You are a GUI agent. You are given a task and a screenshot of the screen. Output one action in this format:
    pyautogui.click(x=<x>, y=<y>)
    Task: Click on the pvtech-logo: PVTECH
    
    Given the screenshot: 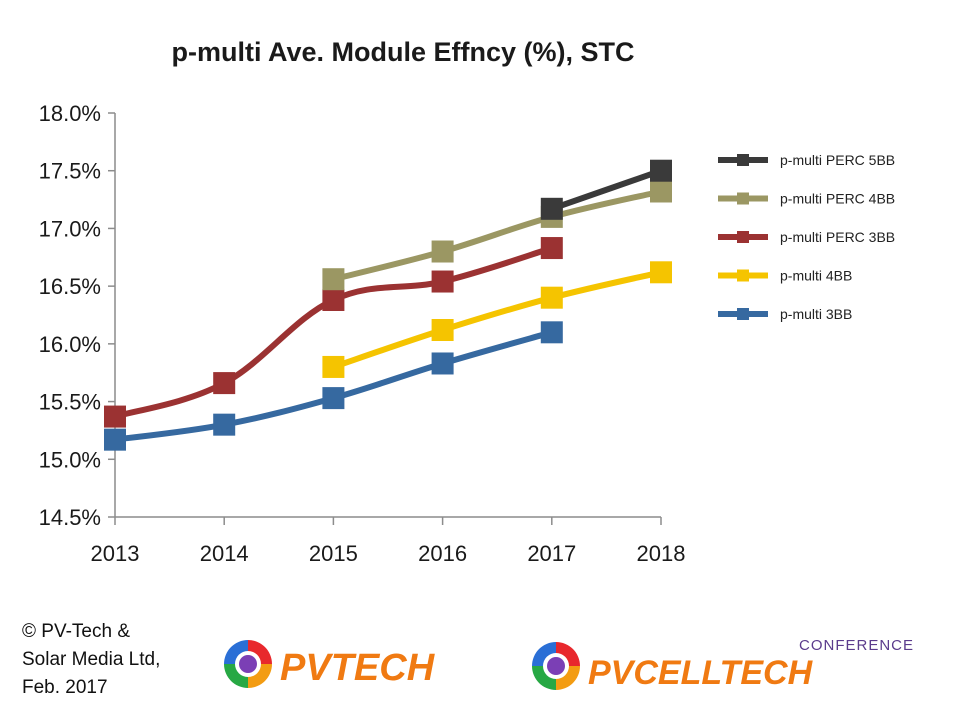 What is the action you would take?
    pyautogui.click(x=347, y=664)
    